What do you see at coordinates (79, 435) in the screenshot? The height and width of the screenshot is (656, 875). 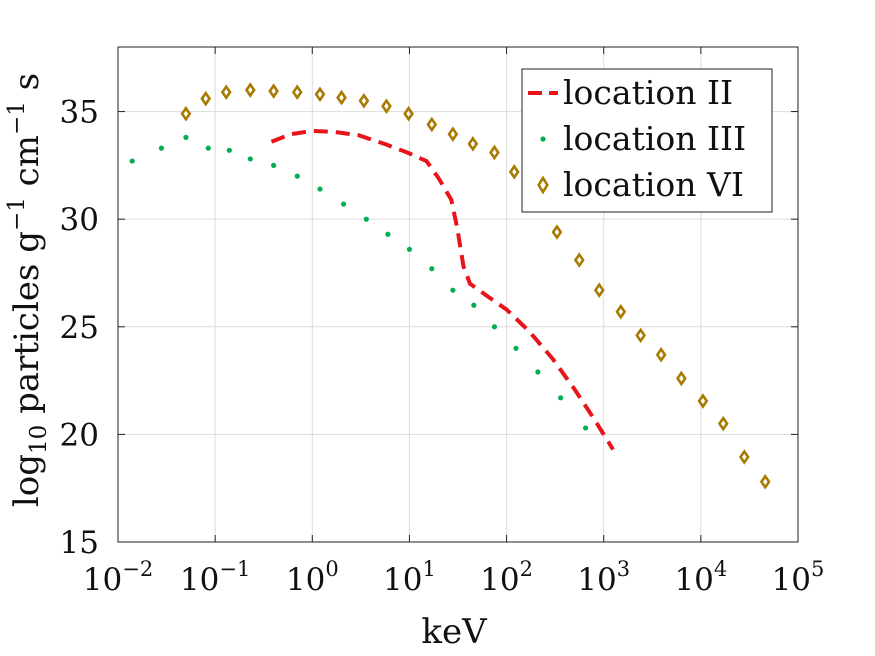 I see `y-tick-label: 20` at bounding box center [79, 435].